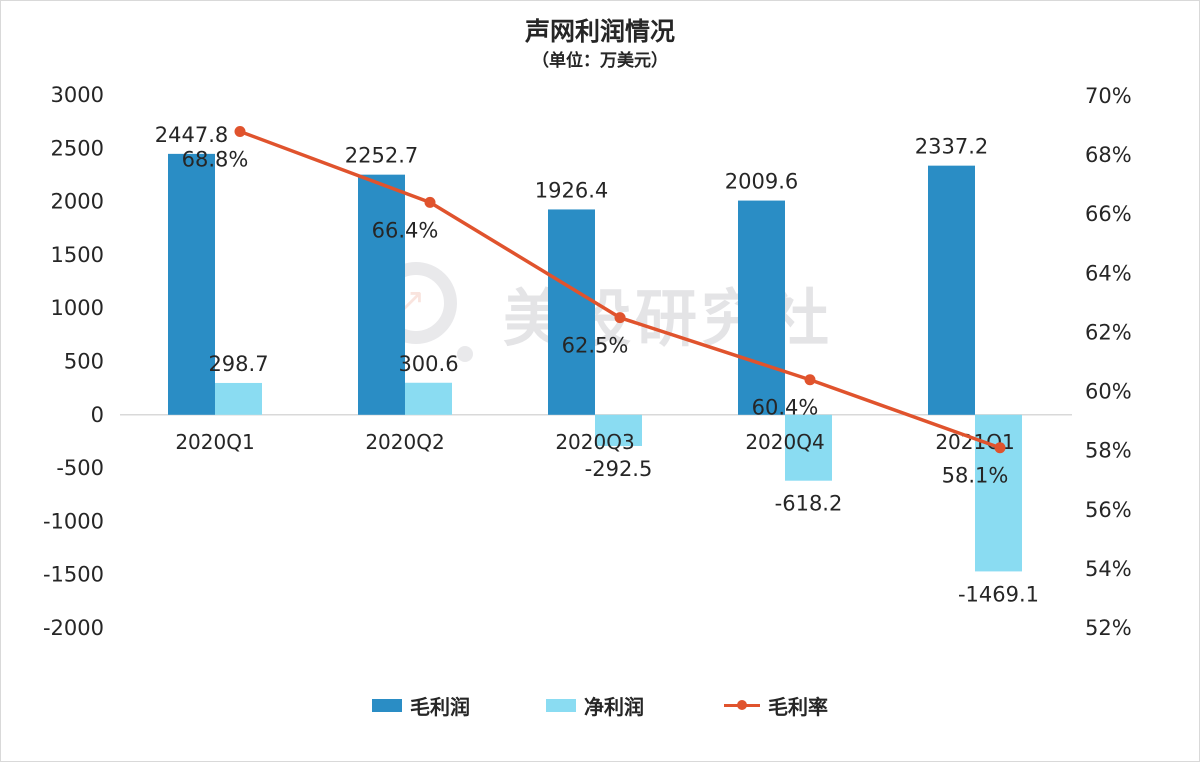 This screenshot has width=1200, height=762. I want to click on data-label-gross-profit: 2252.7, so click(381, 156).